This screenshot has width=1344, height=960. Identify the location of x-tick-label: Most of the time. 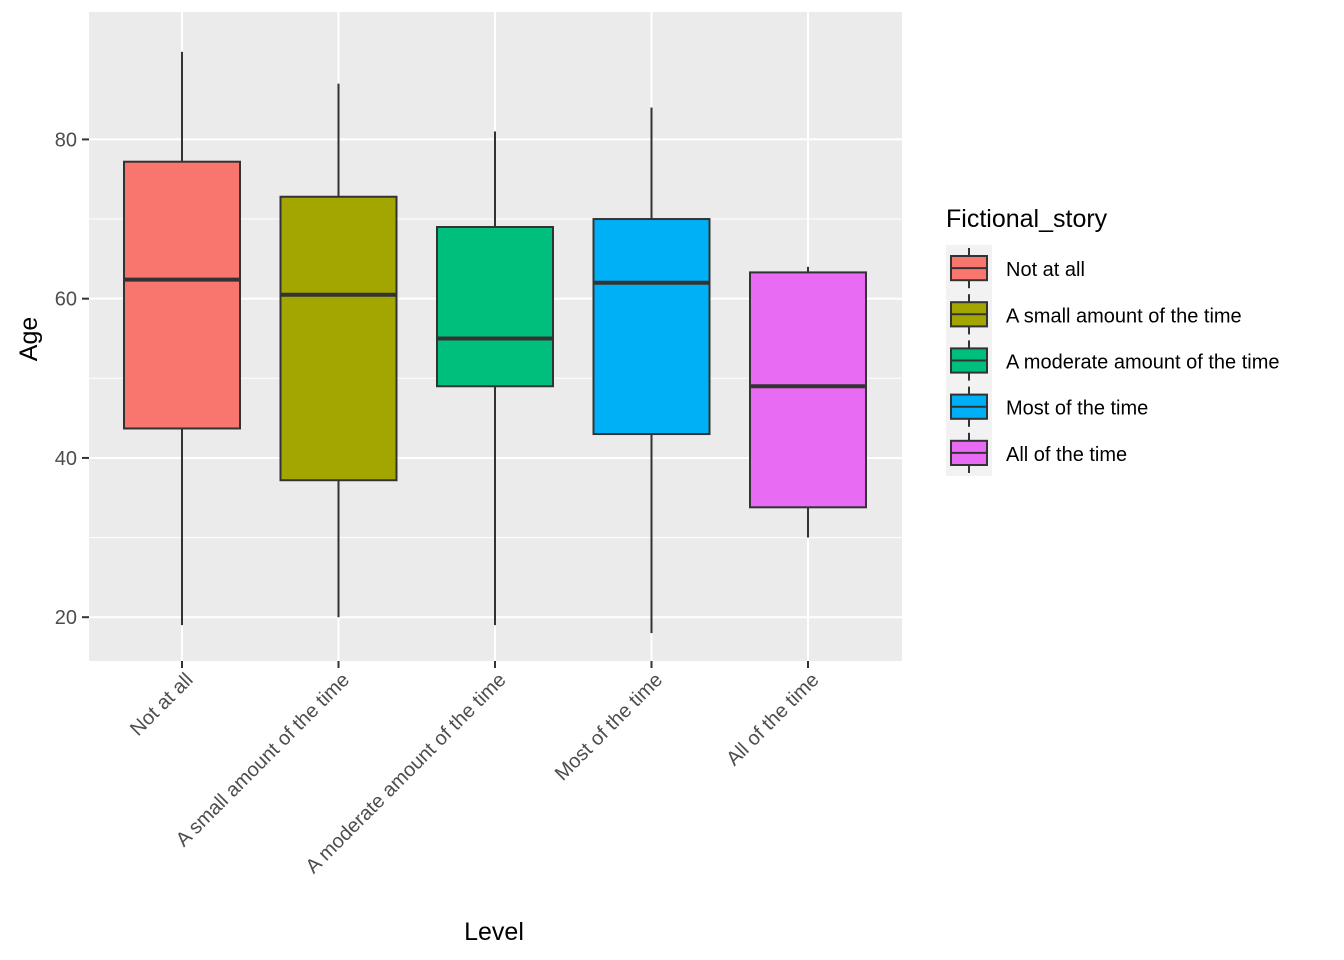
(609, 727).